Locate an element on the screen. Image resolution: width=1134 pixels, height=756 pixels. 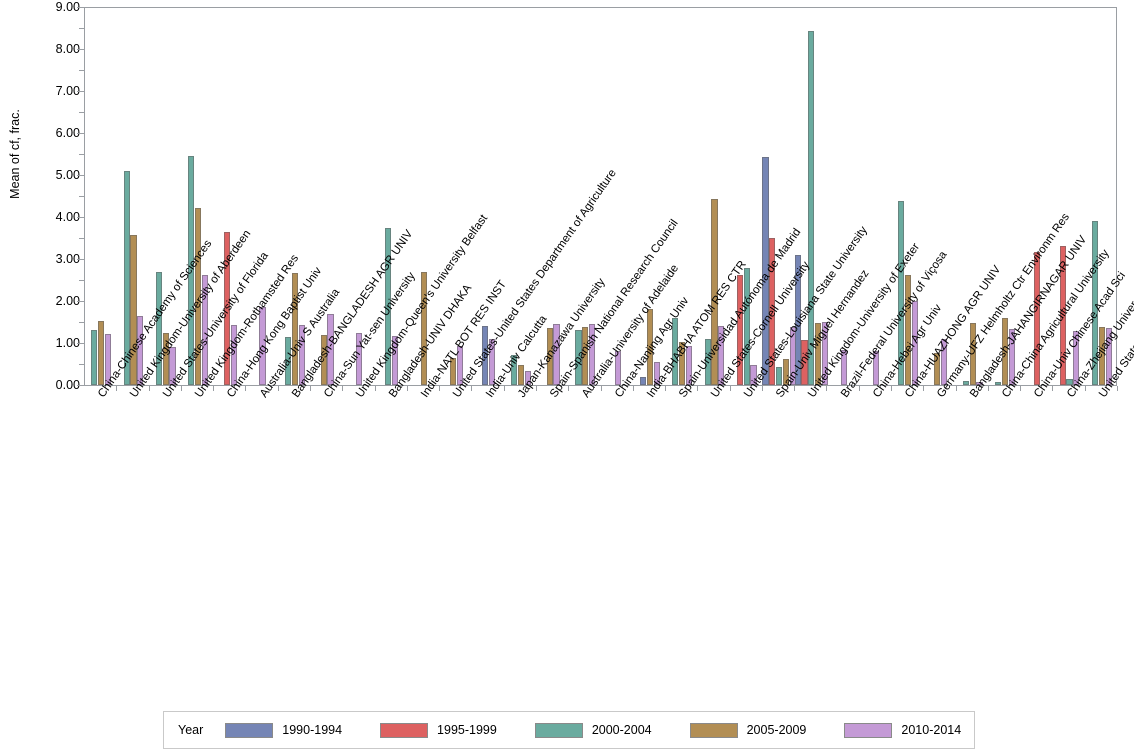
legend-item: 2010-2014 is located at coordinates (903, 730).